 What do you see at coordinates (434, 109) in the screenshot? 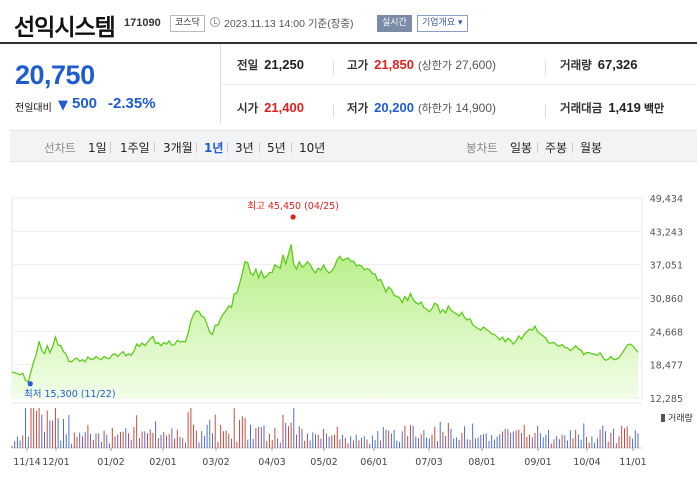
I see `lower-limit-label: (하한가` at bounding box center [434, 109].